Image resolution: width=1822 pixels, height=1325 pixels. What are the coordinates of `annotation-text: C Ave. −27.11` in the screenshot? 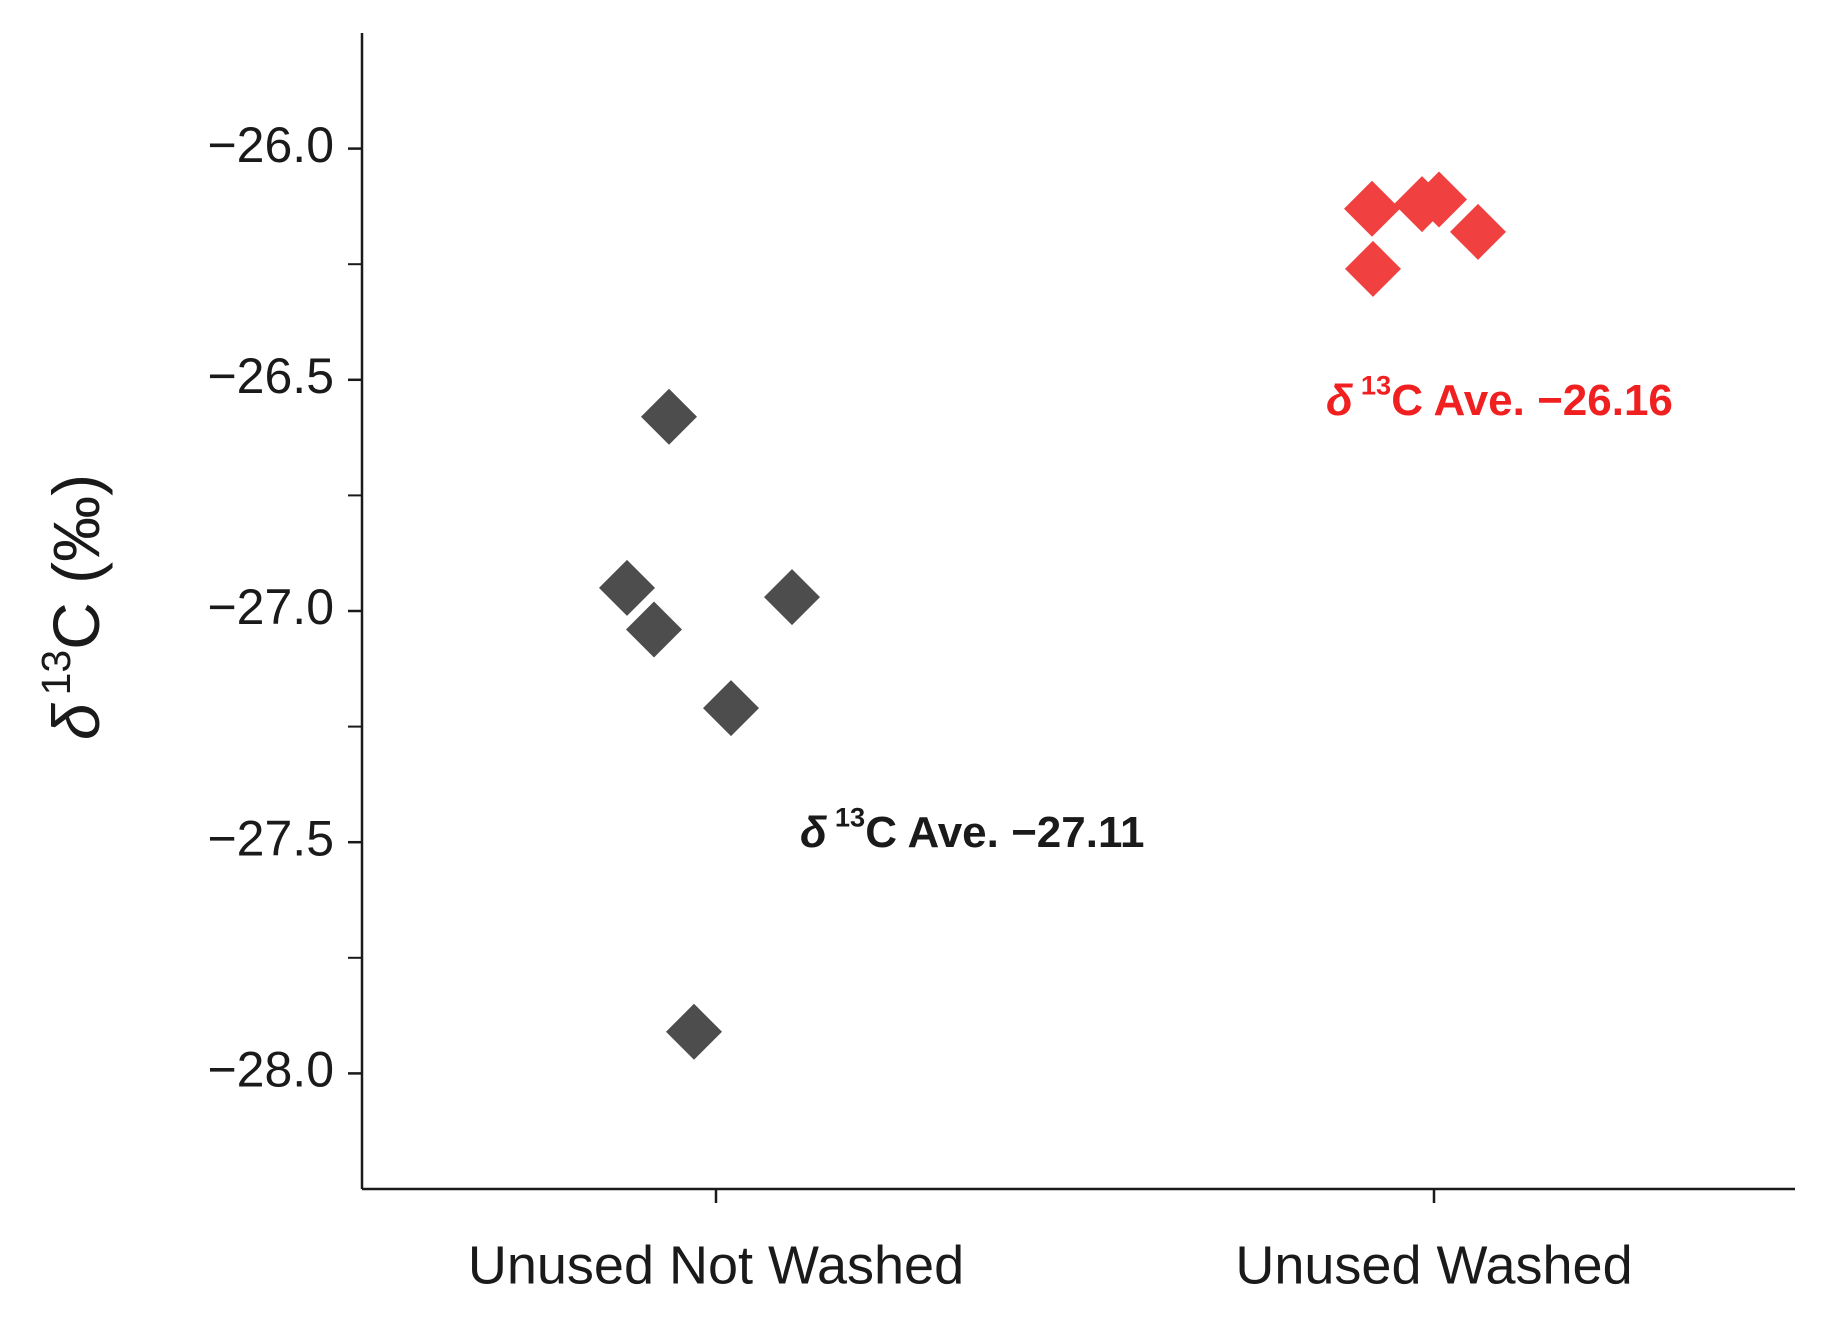 It's located at (1004, 832).